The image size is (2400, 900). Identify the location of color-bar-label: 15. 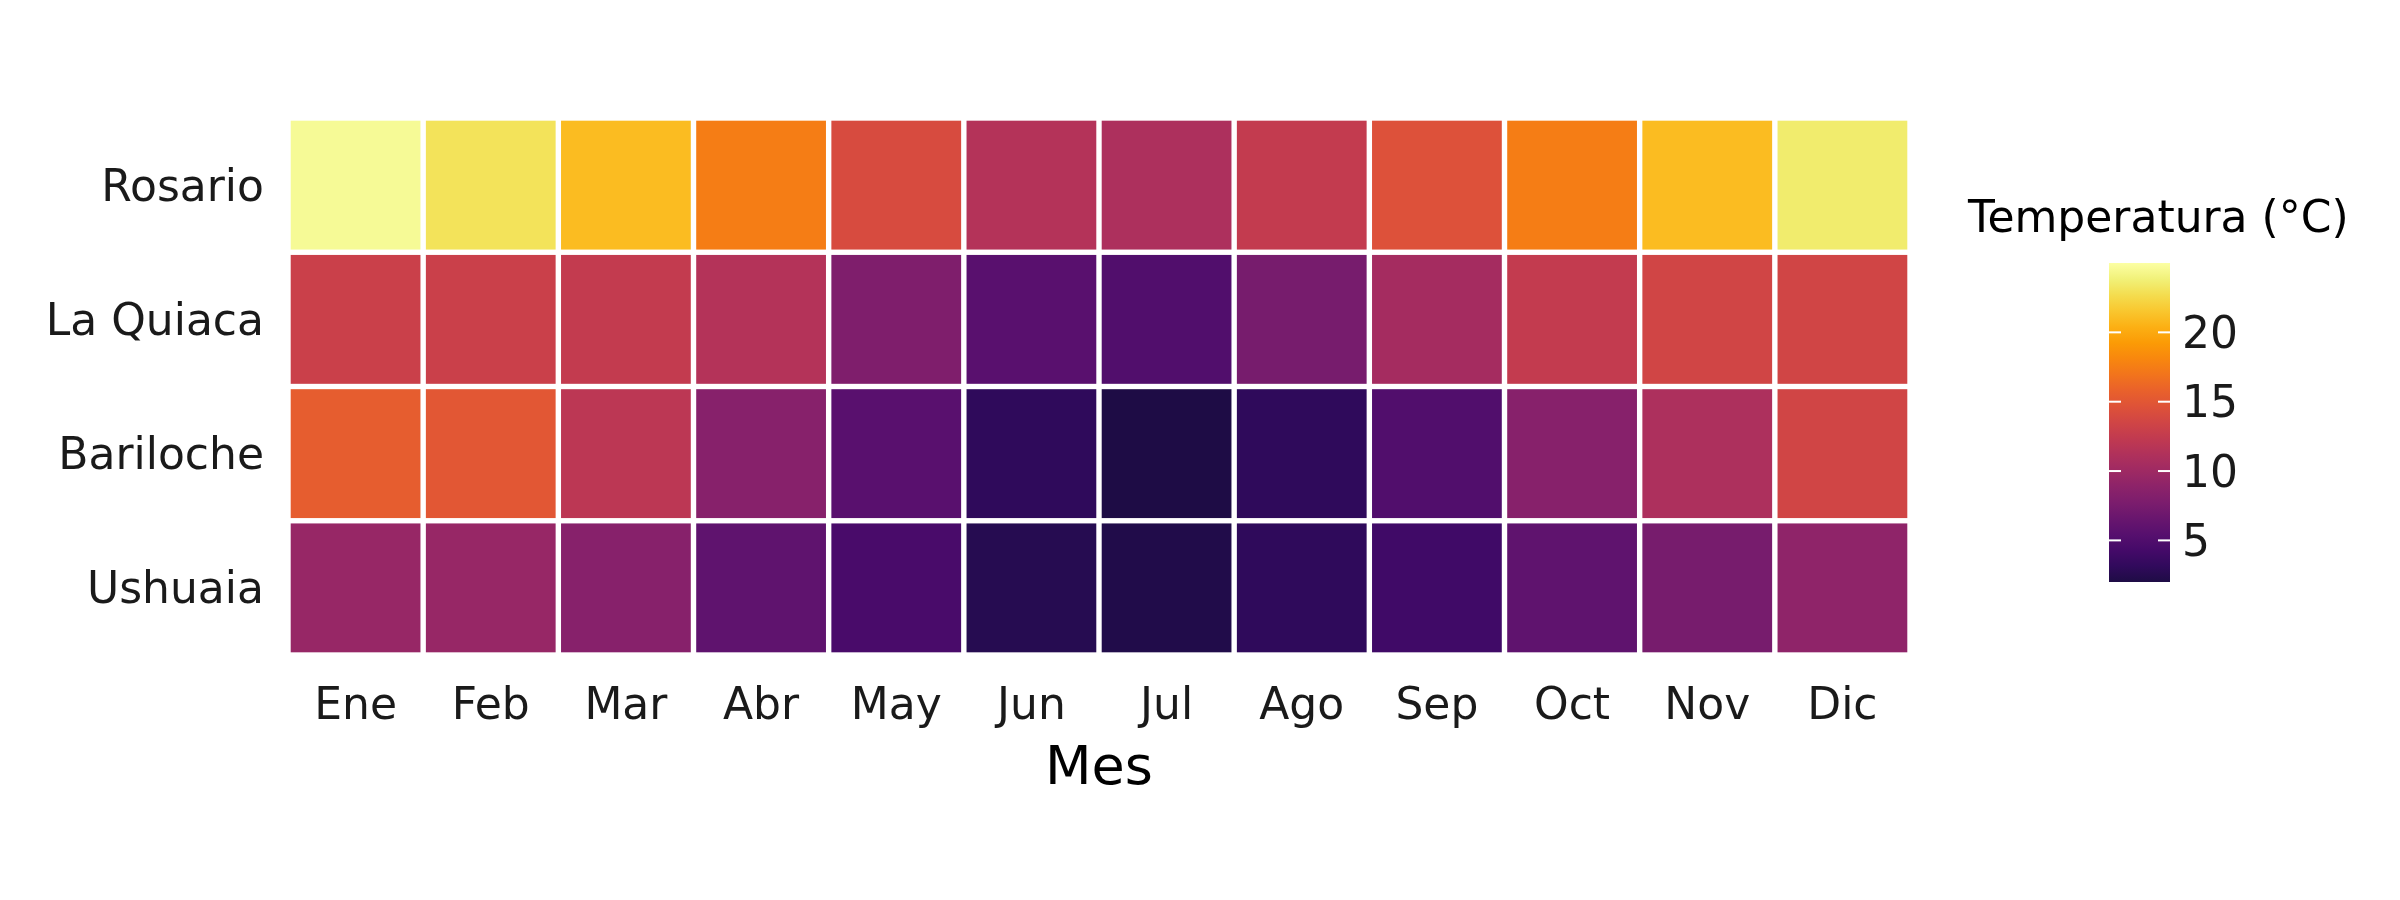
(2210, 402).